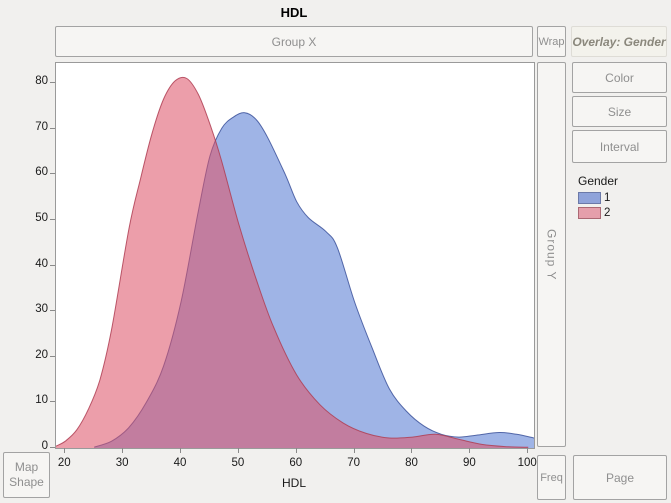 Image resolution: width=671 pixels, height=503 pixels. I want to click on drop-zone-freq: Freq, so click(551, 477).